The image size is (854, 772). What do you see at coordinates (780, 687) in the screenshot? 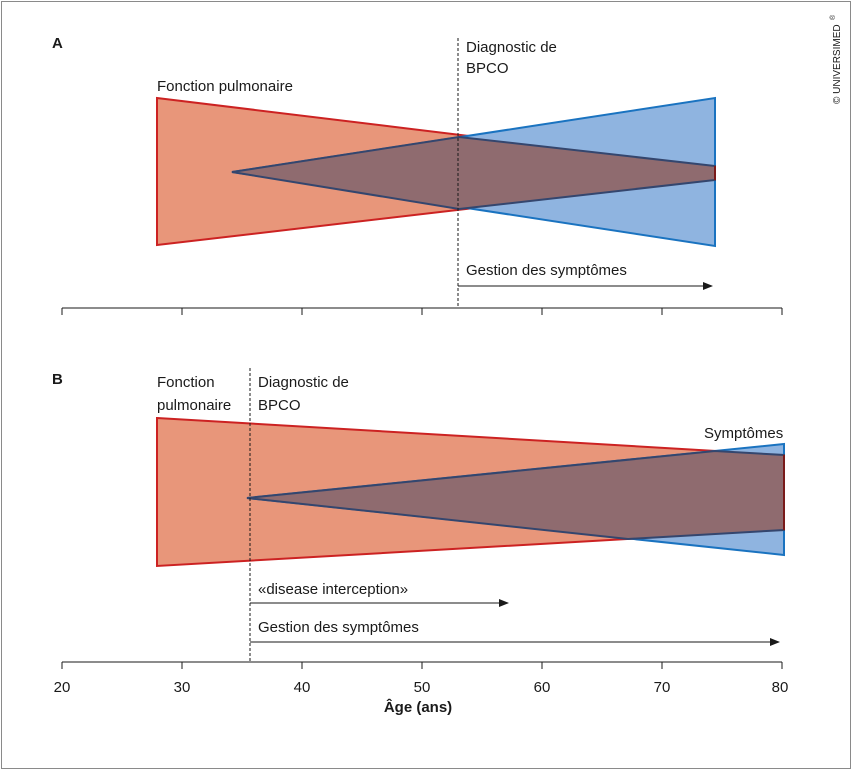
I see `axis-tick-label: 80` at bounding box center [780, 687].